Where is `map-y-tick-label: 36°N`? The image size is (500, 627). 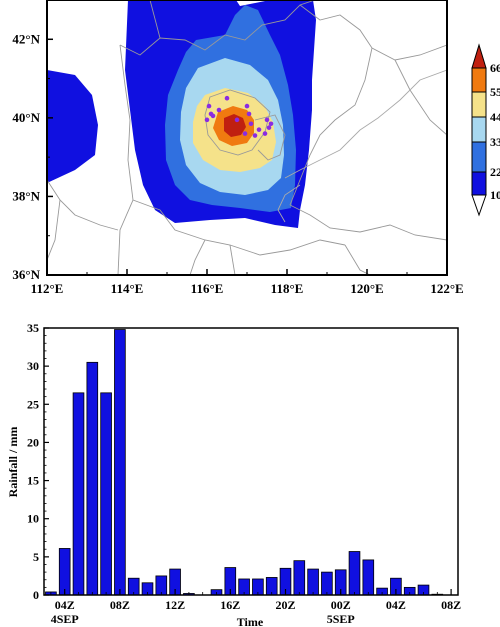 map-y-tick-label: 36°N is located at coordinates (26, 274).